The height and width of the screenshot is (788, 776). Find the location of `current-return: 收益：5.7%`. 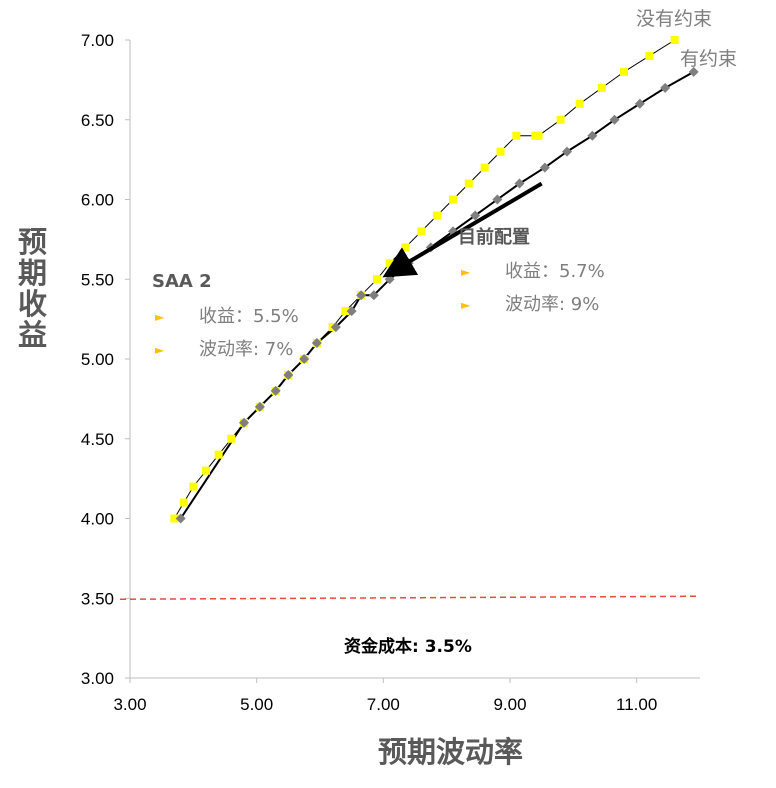

current-return: 收益：5.7% is located at coordinates (555, 271).